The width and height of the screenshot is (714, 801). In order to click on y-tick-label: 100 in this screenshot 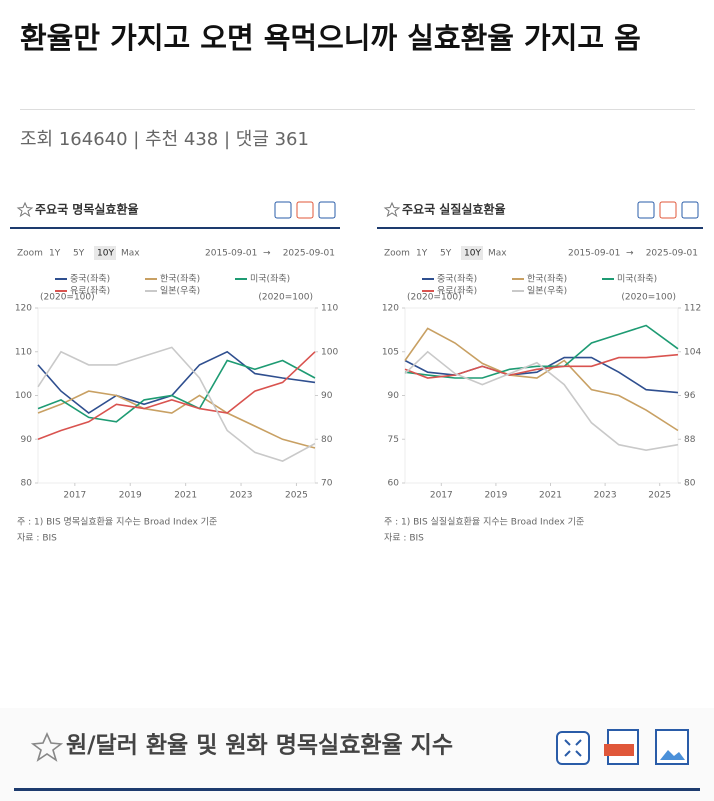, I will do `click(23, 396)`.